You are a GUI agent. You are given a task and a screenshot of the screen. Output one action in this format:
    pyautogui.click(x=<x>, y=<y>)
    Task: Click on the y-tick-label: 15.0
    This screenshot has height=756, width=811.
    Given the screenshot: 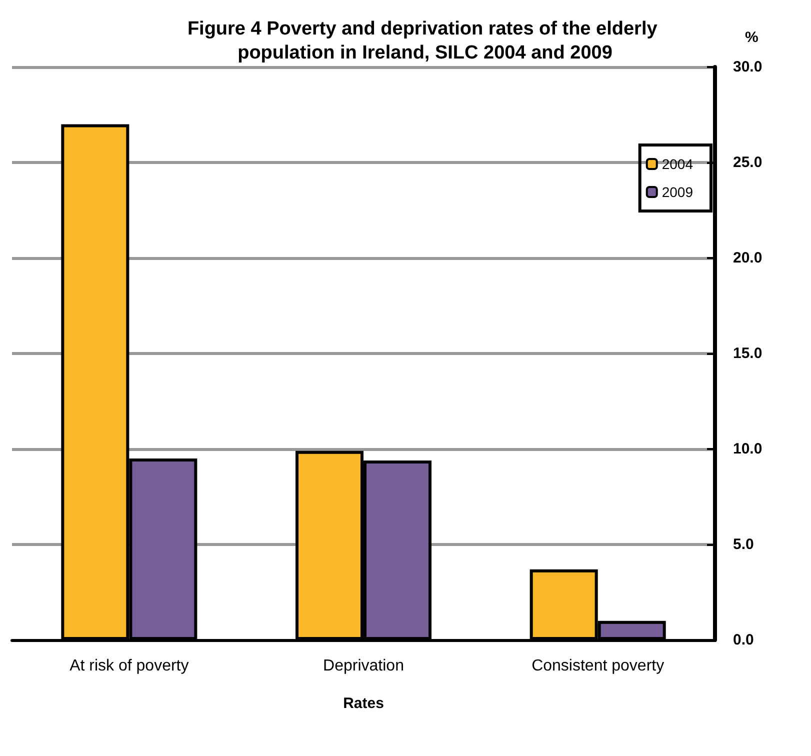 What is the action you would take?
    pyautogui.click(x=747, y=353)
    